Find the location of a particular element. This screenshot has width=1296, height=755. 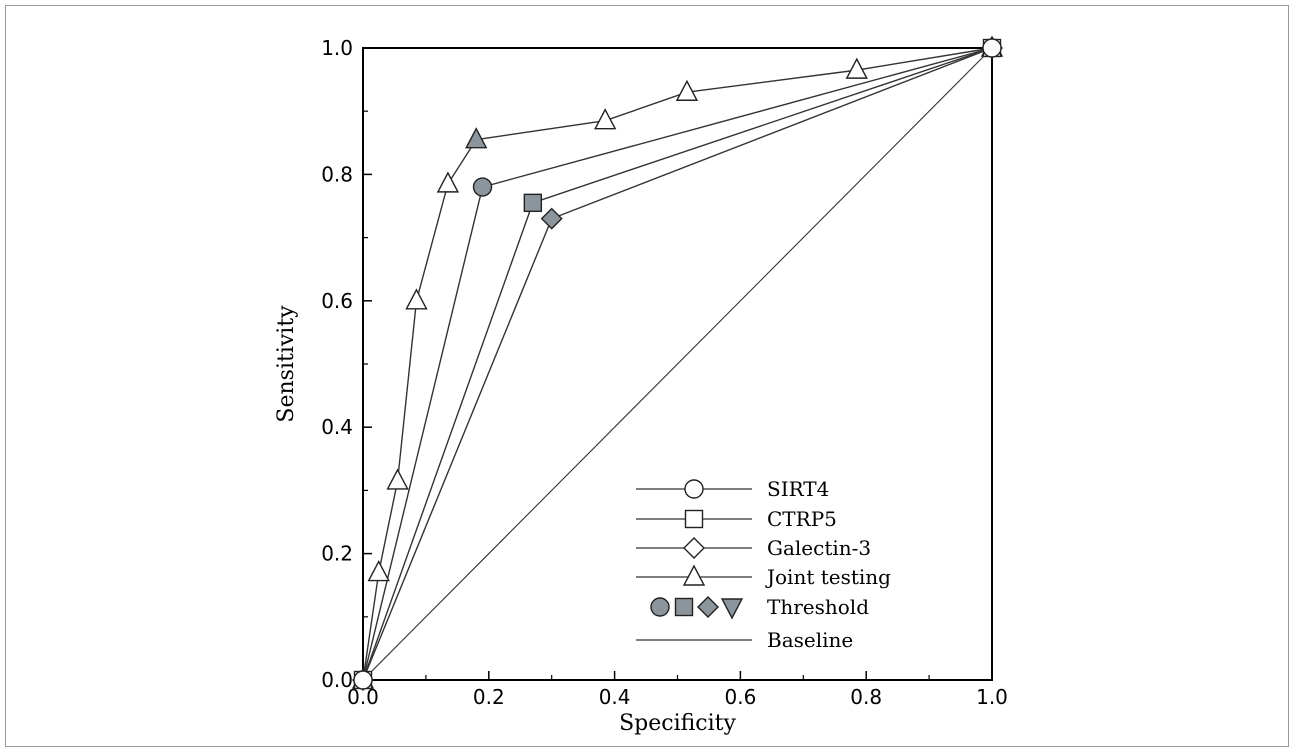

legend-item-sirt4: SIRT4 is located at coordinates (732, 489).